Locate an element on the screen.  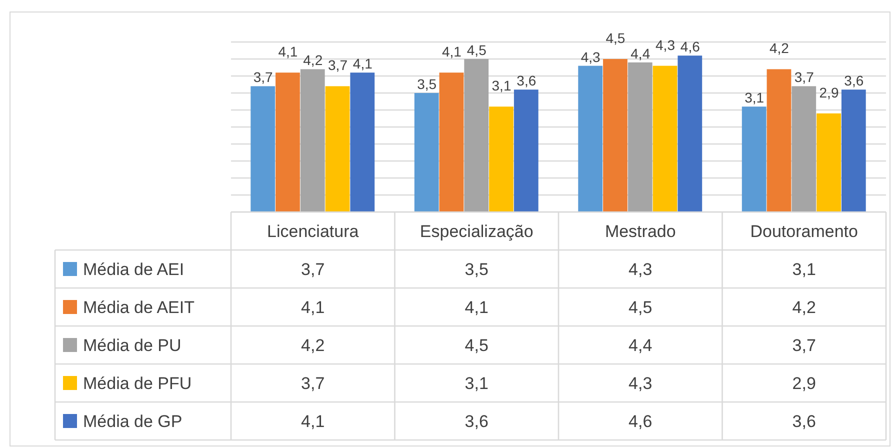
x-tick-label: Especialização is located at coordinates (477, 231).